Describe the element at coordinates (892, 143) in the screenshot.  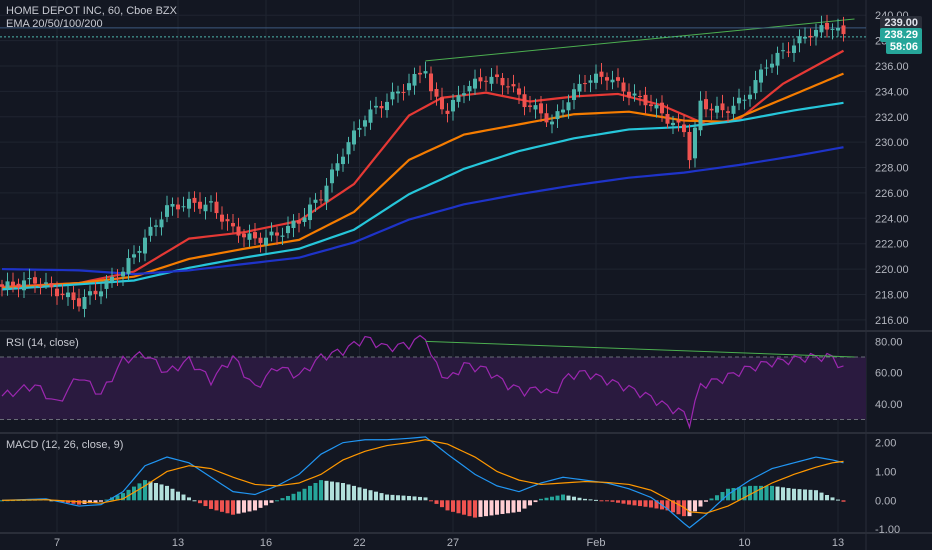
I see `y-tick-label: 230.00` at that location.